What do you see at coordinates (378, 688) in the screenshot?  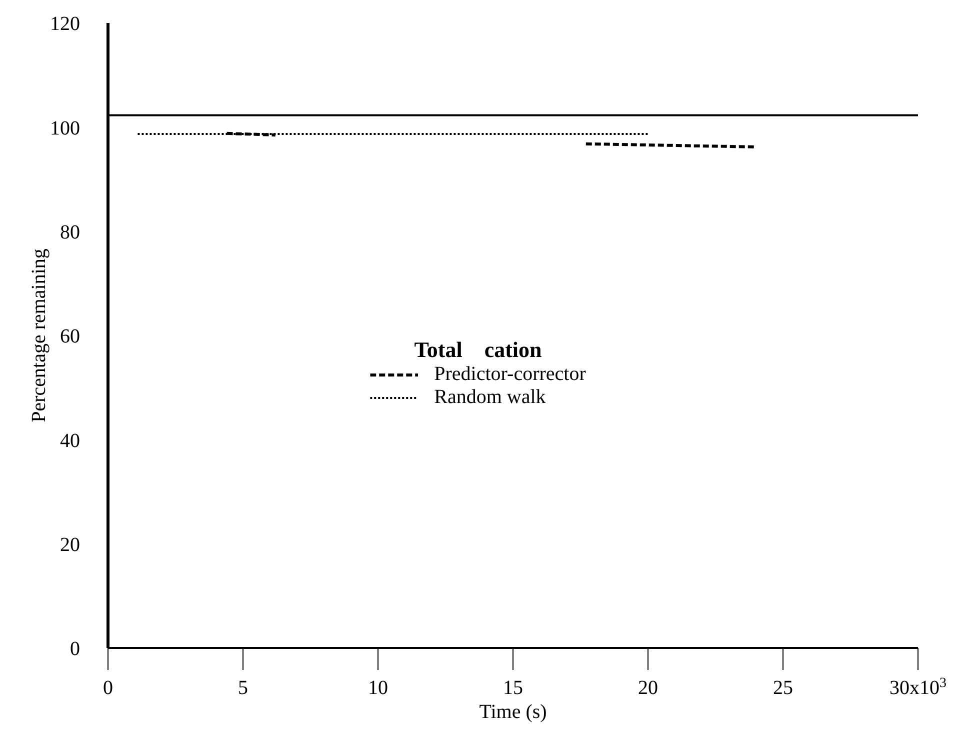 I see `x-tick-label: 10` at bounding box center [378, 688].